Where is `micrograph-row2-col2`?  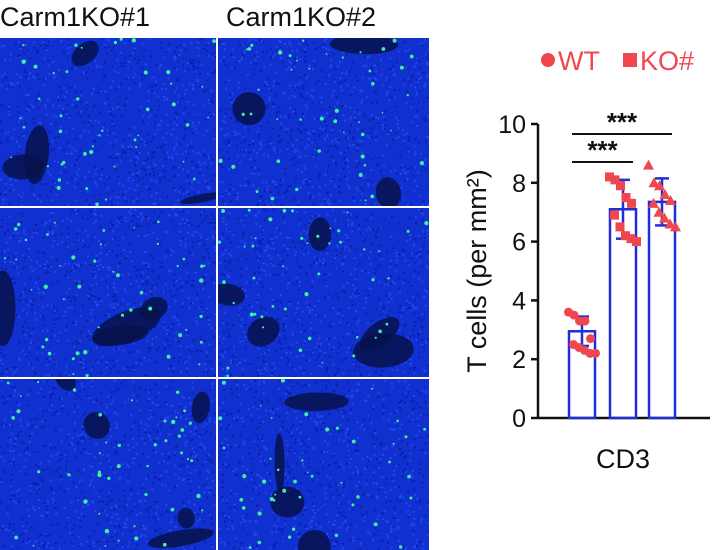
micrograph-row2-col2 is located at coordinates (323, 292).